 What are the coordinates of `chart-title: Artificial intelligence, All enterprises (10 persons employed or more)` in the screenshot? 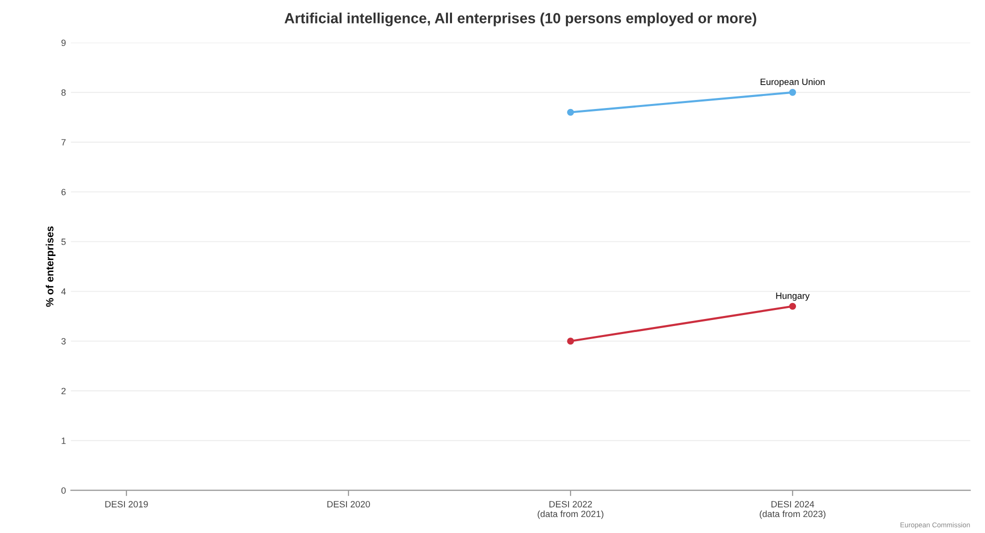 It's located at (520, 19).